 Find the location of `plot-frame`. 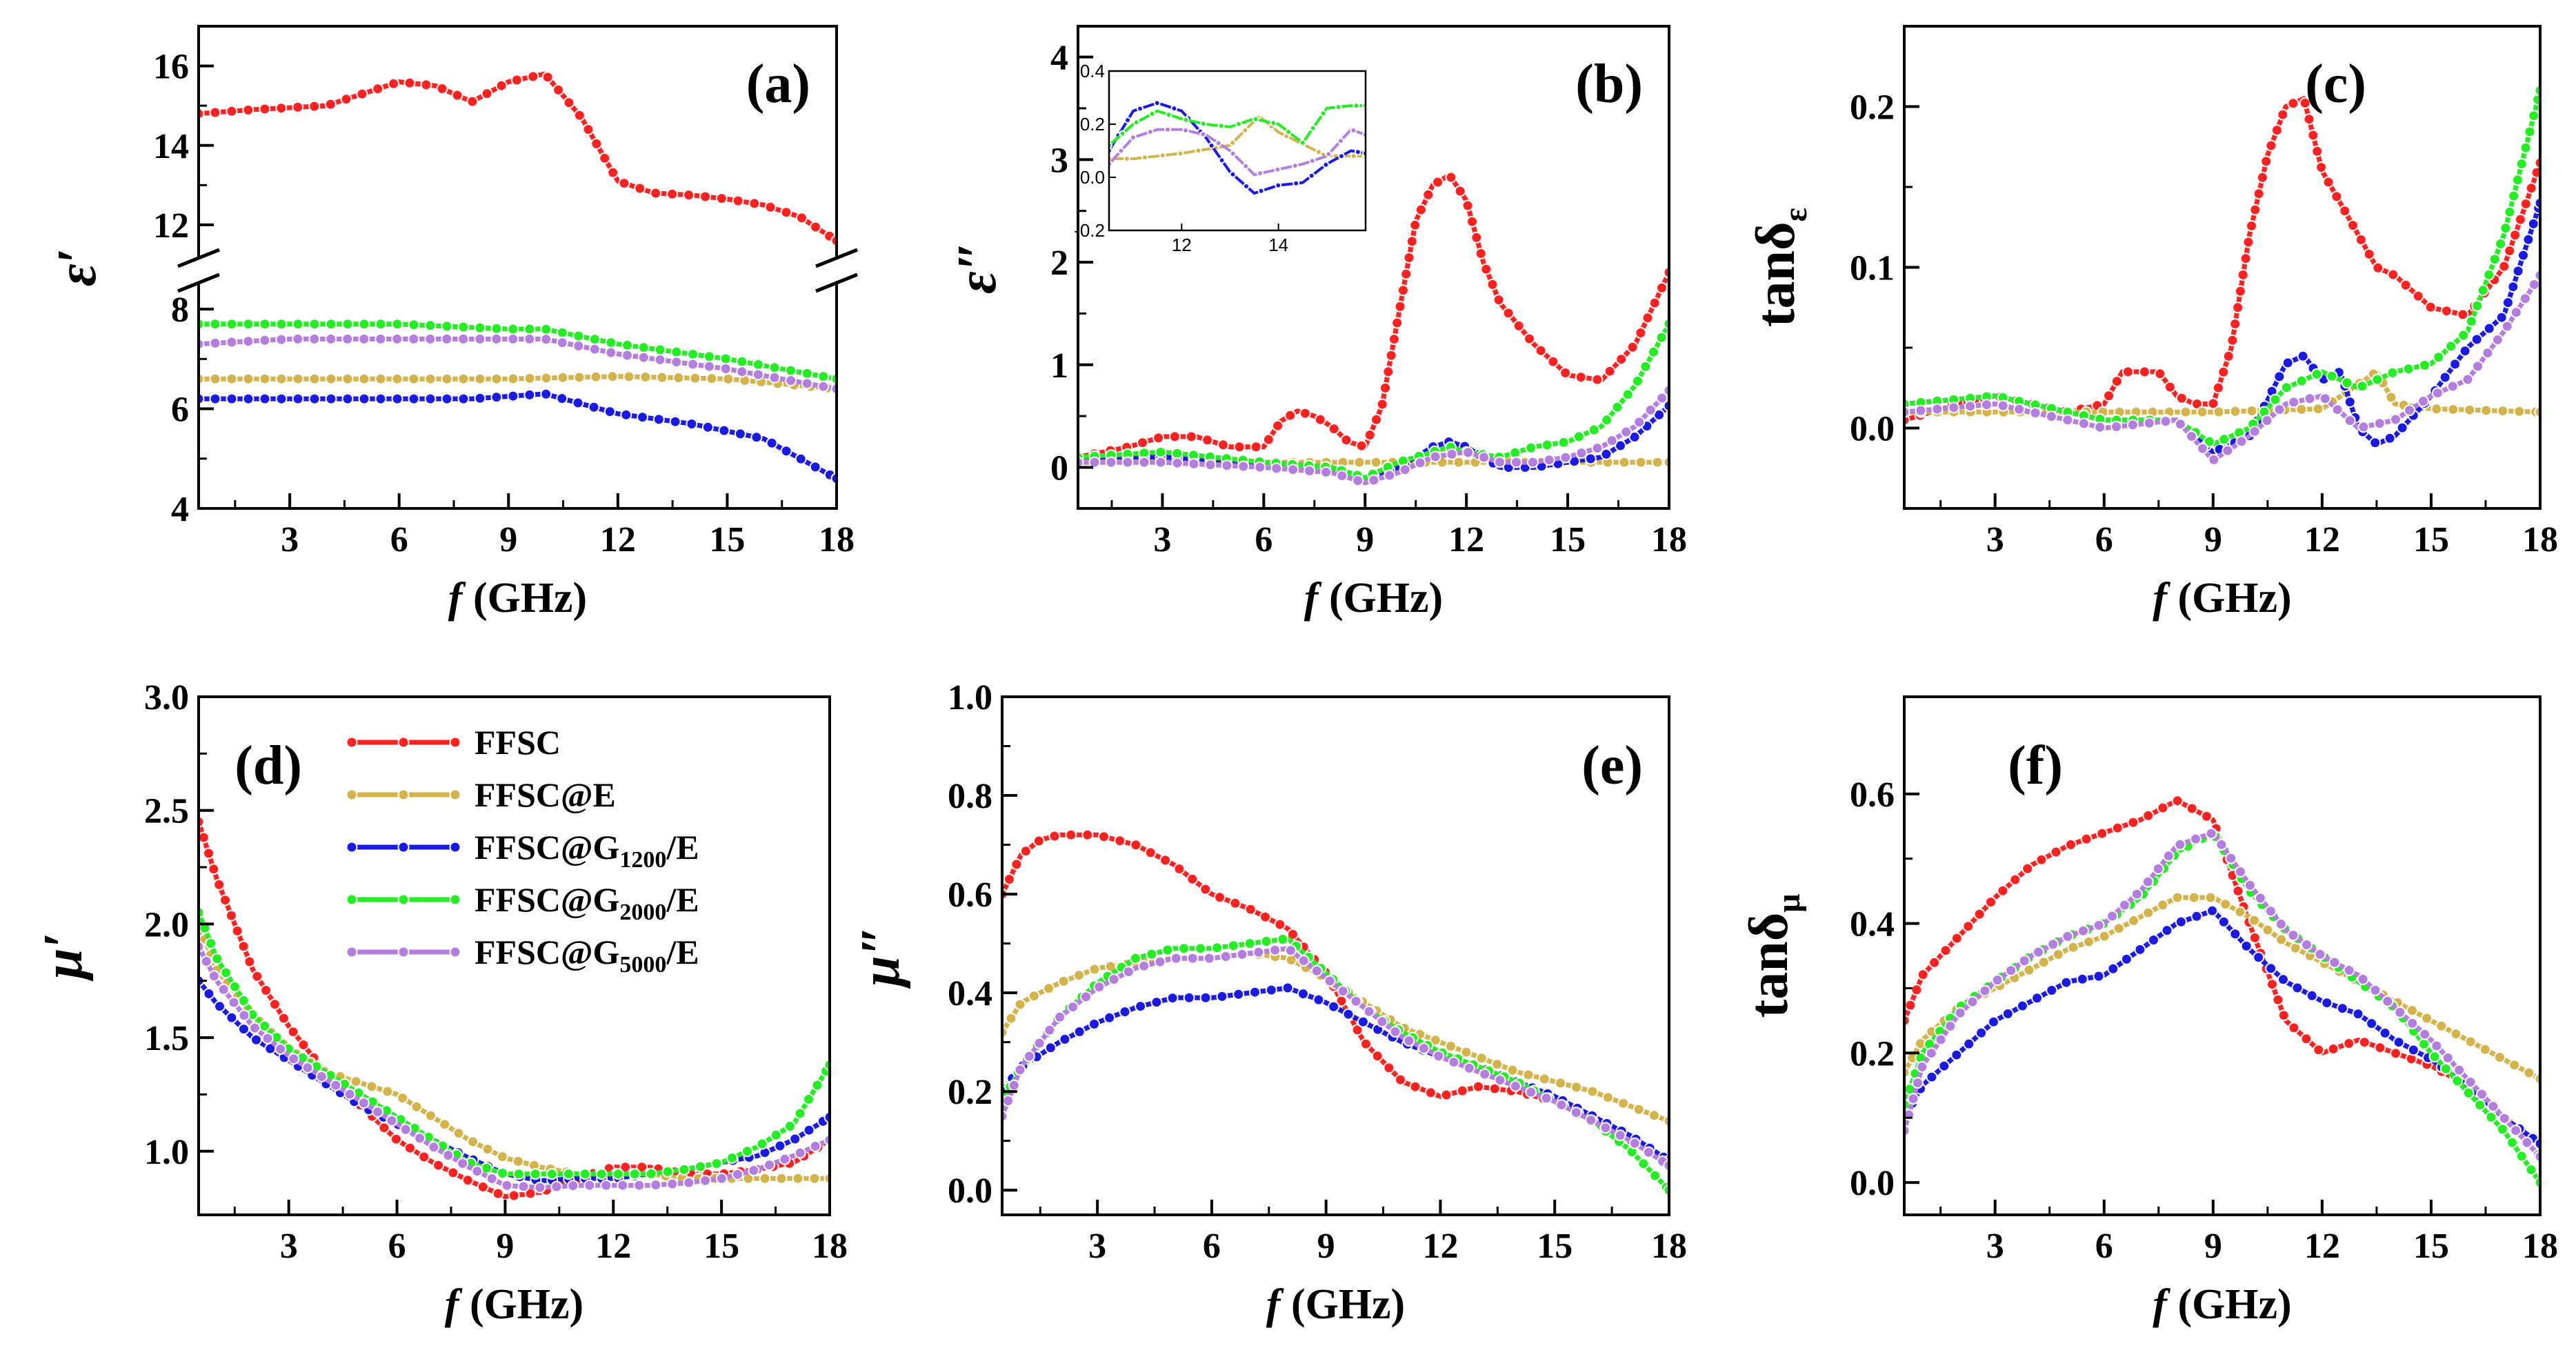

plot-frame is located at coordinates (514, 955).